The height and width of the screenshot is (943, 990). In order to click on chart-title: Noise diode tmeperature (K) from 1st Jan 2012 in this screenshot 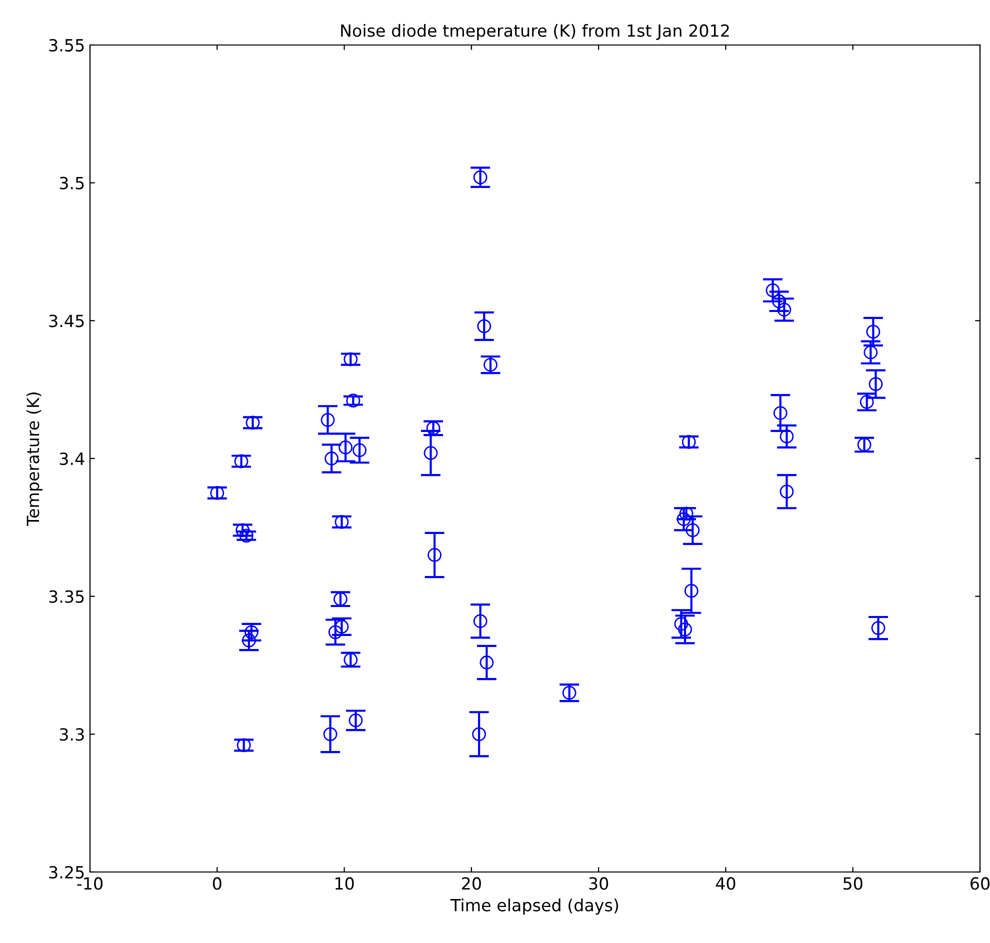, I will do `click(535, 32)`.